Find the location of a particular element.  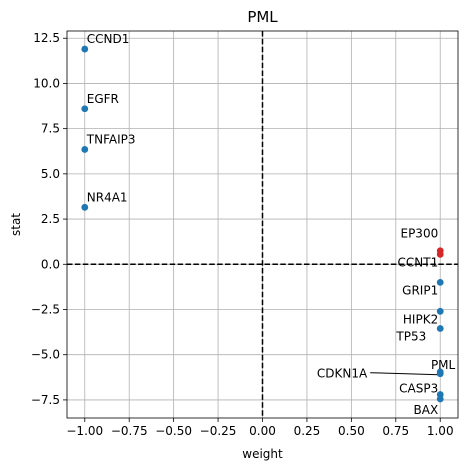

x-axis-label: weight is located at coordinates (262, 454).